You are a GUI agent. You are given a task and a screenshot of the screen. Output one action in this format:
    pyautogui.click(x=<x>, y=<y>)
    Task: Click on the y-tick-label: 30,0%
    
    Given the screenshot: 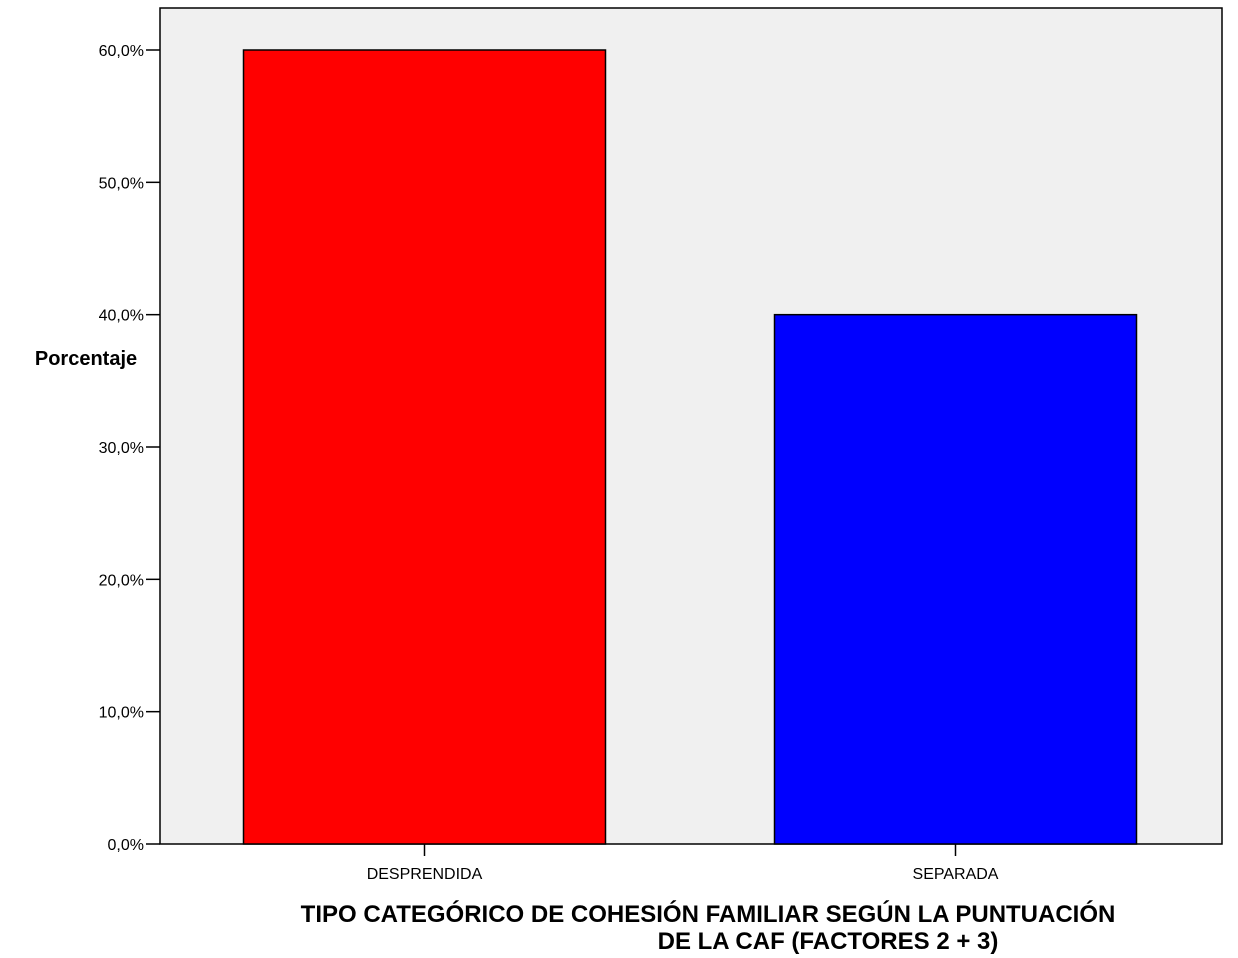 What is the action you would take?
    pyautogui.click(x=121, y=448)
    